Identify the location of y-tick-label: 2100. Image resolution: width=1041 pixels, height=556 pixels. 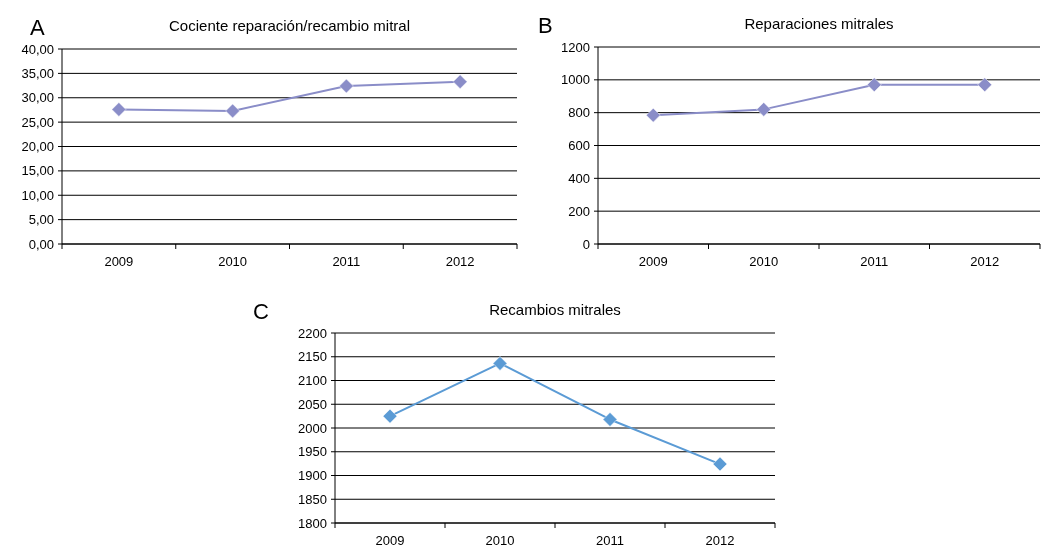
(312, 381).